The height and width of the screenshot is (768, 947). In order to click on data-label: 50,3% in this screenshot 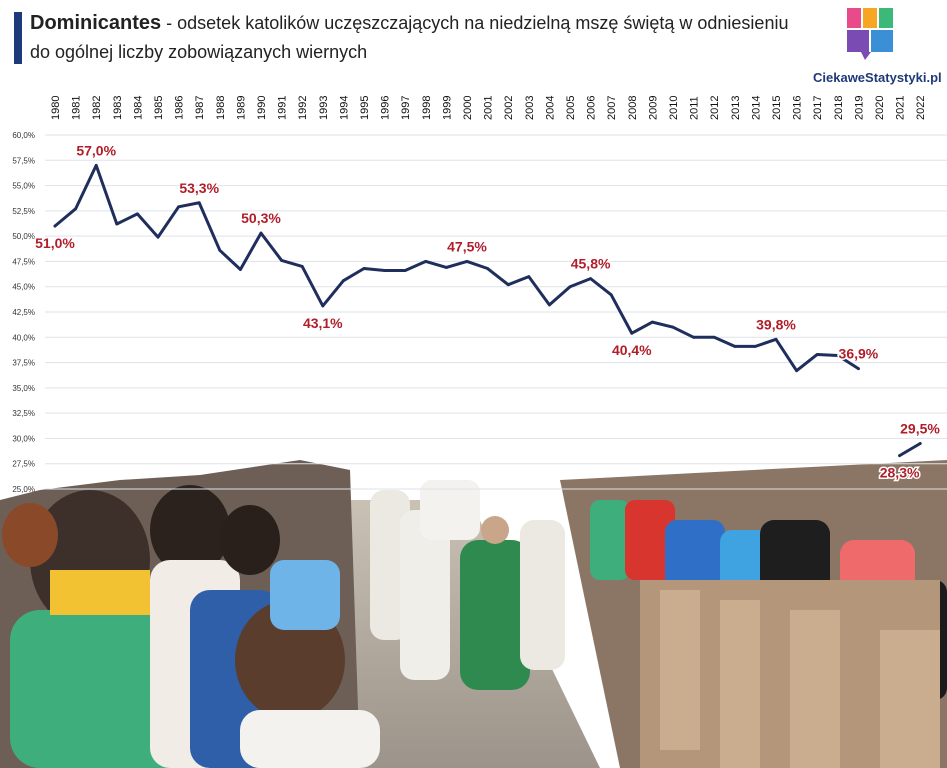, I will do `click(261, 218)`.